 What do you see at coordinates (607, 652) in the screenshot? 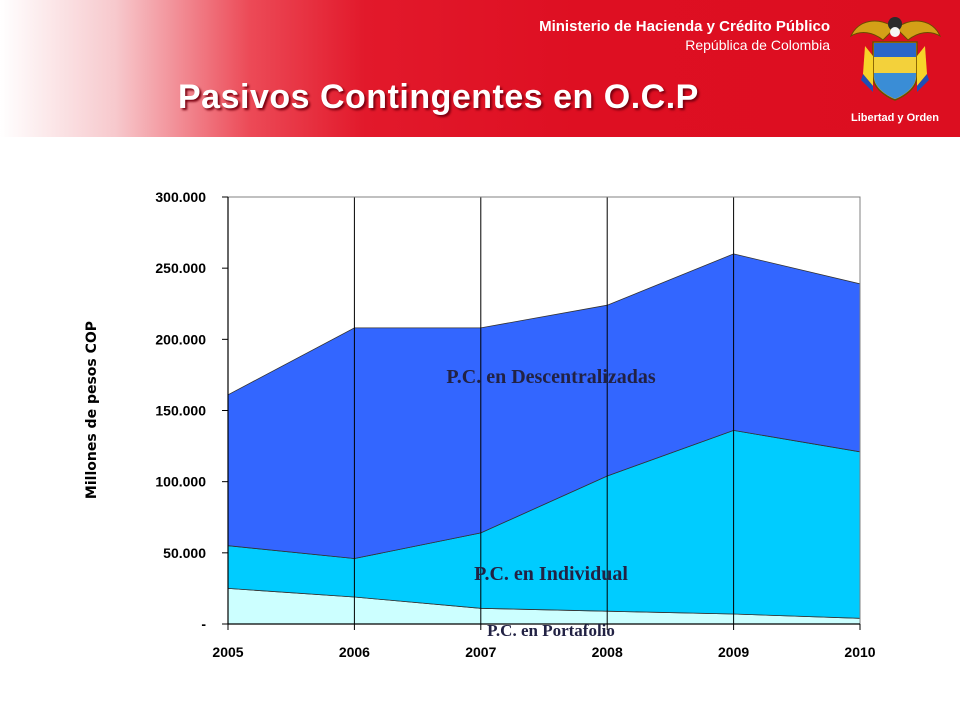
I see `x-tick-label: 2008` at bounding box center [607, 652].